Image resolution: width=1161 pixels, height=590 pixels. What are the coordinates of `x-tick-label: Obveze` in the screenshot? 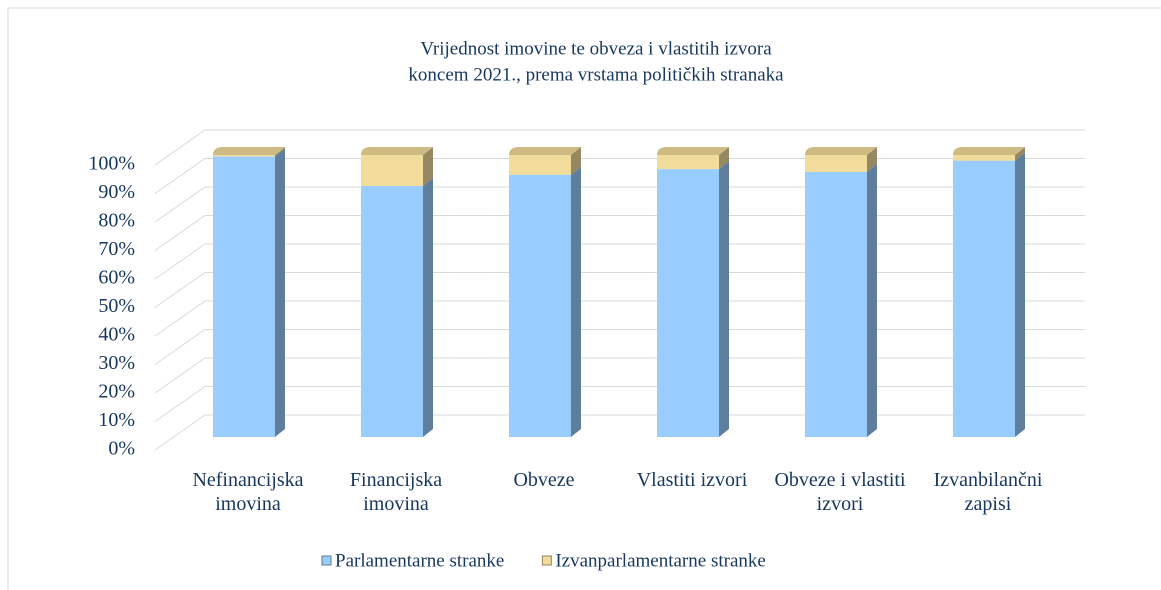 It's located at (544, 480).